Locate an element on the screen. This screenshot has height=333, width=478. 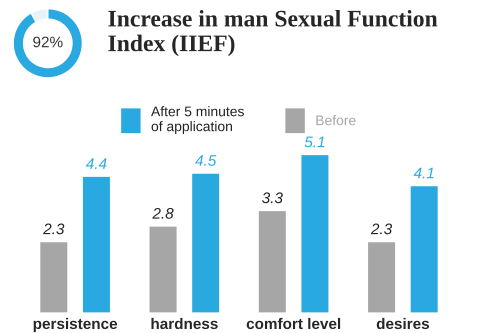
text: 92% is located at coordinates (48, 42).